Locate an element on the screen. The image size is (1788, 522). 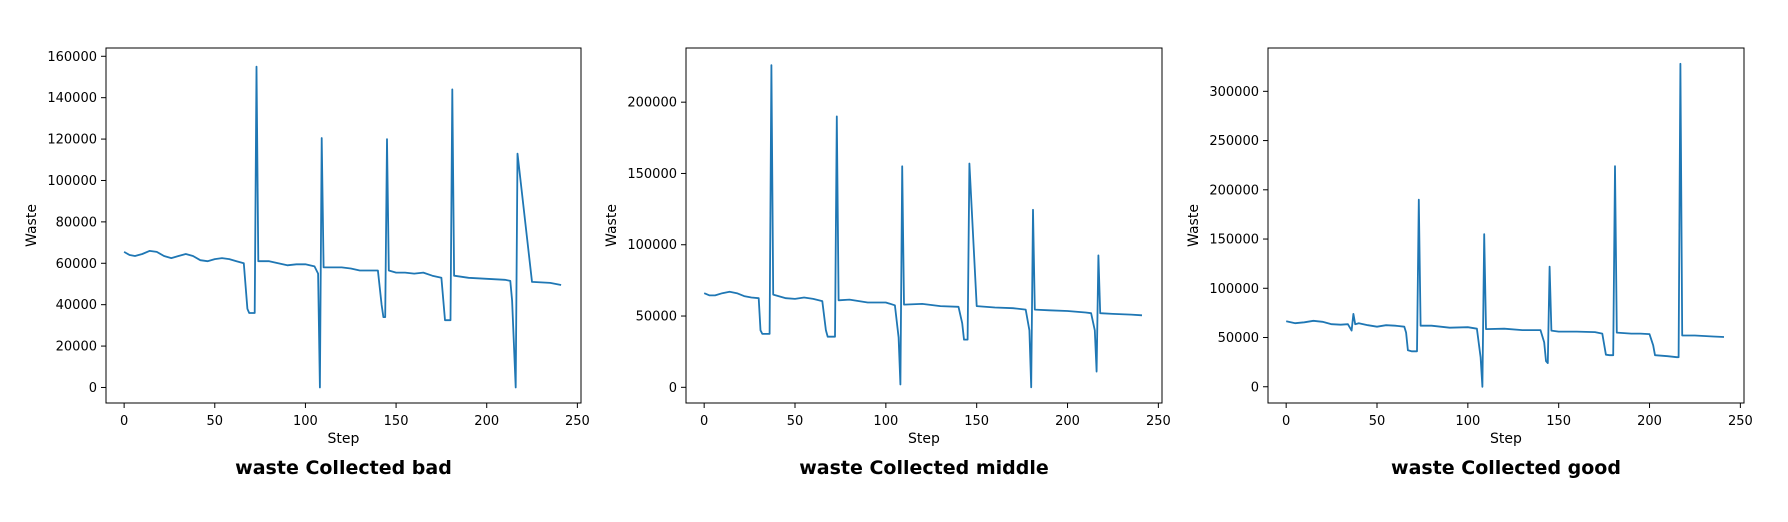
y-tick-label: 40000 is located at coordinates (76, 305).